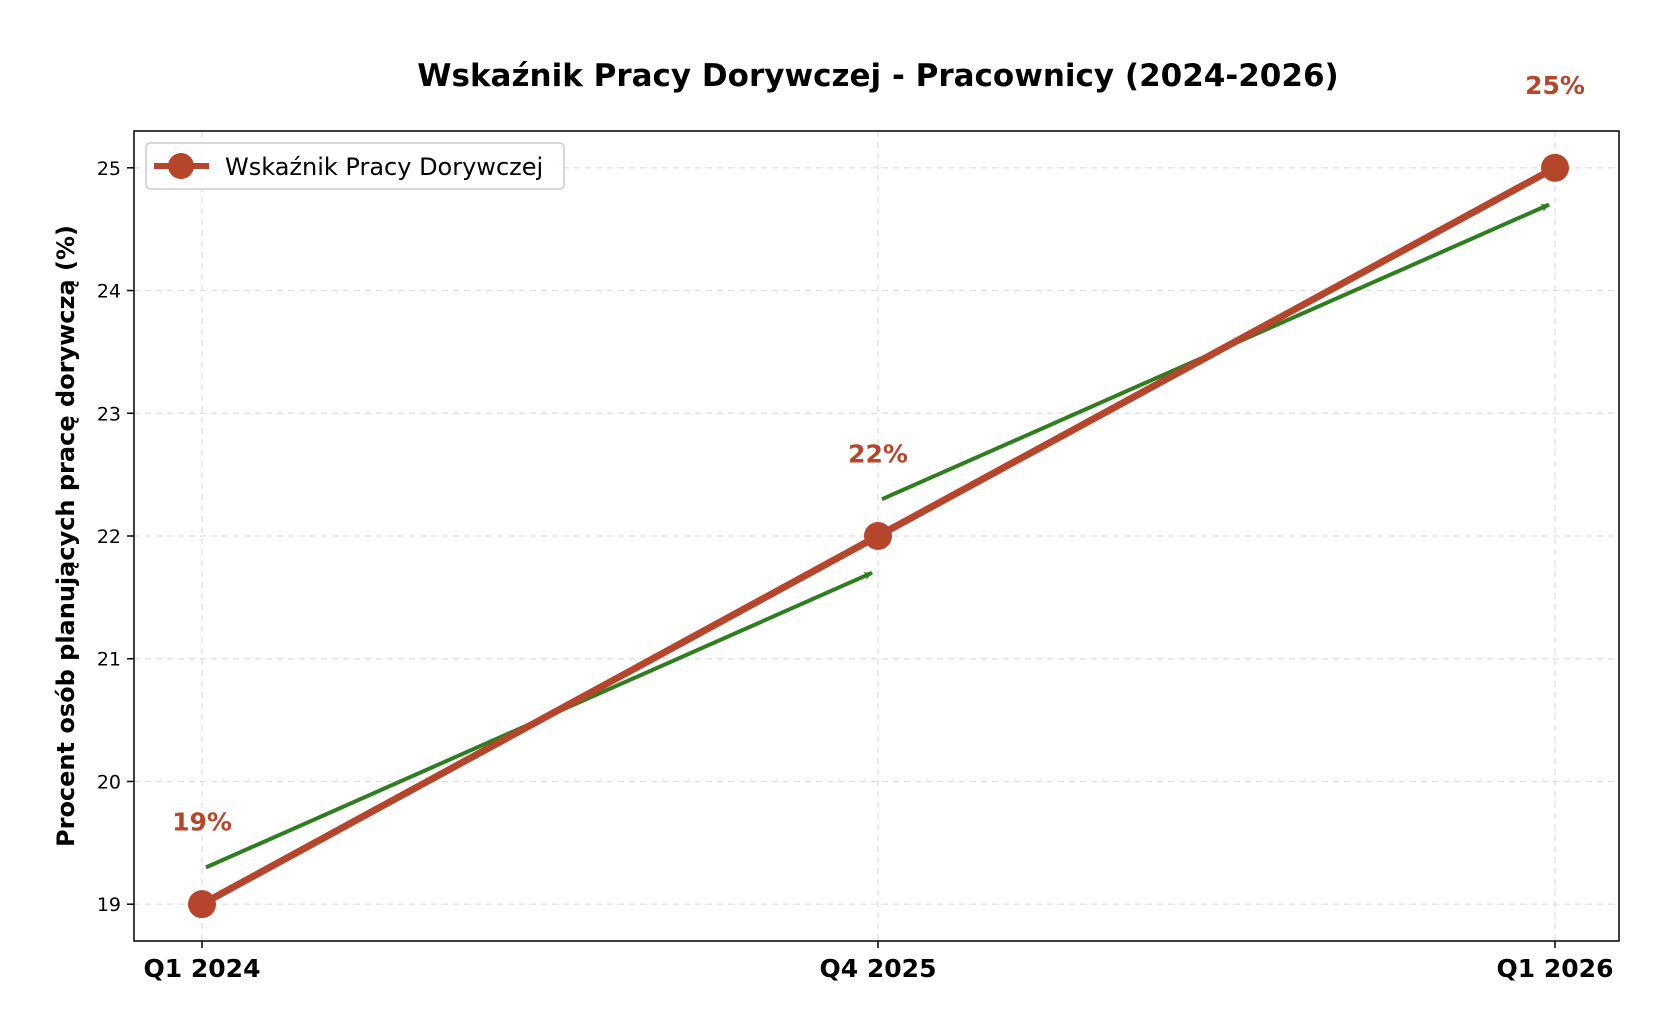 This screenshot has height=1021, width=1658. What do you see at coordinates (202, 968) in the screenshot?
I see `x-tick-label: Q1 2024` at bounding box center [202, 968].